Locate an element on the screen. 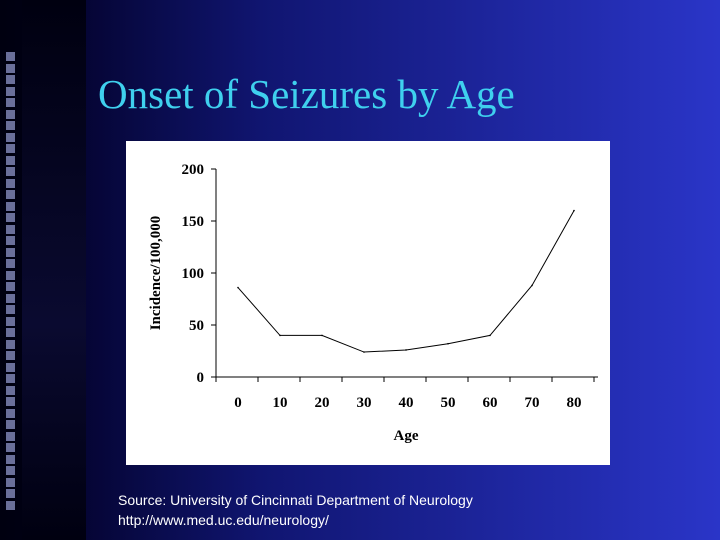 The height and width of the screenshot is (540, 720). x-tick-label: 80 is located at coordinates (574, 403).